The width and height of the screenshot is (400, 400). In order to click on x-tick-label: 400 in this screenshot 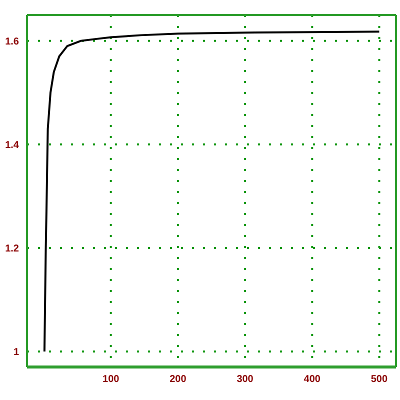, I will do `click(312, 380)`.